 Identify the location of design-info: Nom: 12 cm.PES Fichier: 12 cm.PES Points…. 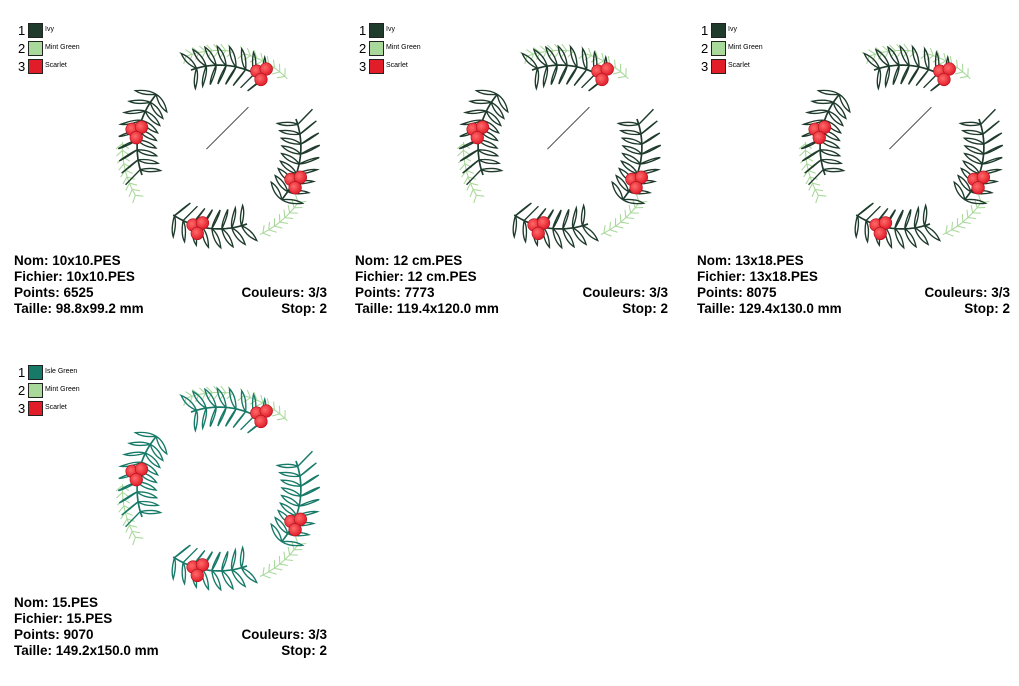
(511, 284).